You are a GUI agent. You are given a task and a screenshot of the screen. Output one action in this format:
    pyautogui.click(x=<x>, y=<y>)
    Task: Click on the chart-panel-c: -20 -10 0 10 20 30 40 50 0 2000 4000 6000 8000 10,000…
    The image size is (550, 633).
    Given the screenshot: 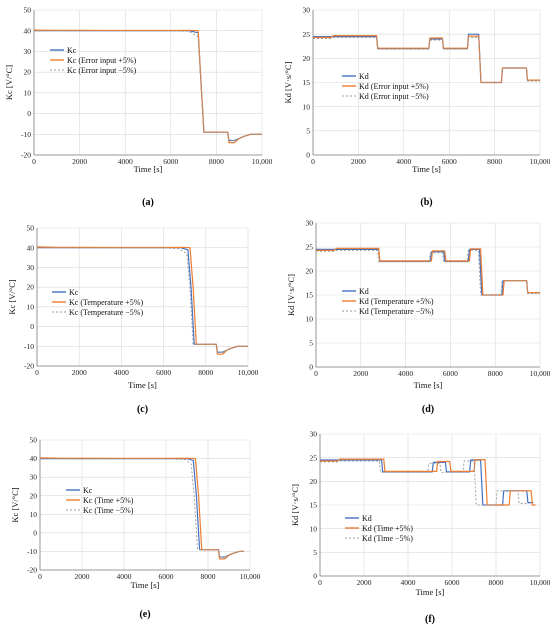 What is the action you would take?
    pyautogui.click(x=133, y=319)
    